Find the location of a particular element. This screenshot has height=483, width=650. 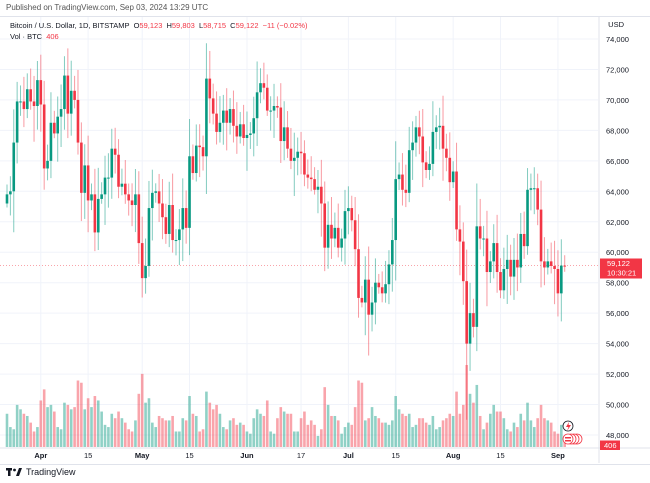

currency-label: USD is located at coordinates (616, 24).